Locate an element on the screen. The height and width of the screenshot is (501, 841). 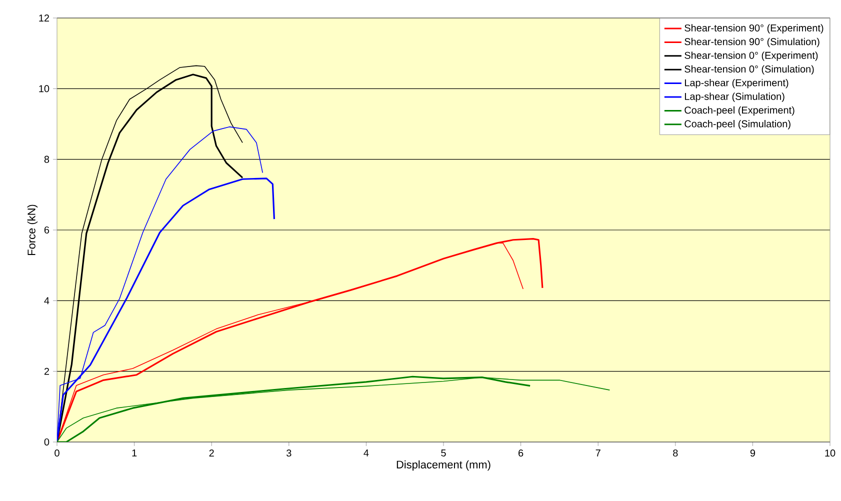
legend-label: Shear-tension 90° (Simulation) is located at coordinates (752, 43).